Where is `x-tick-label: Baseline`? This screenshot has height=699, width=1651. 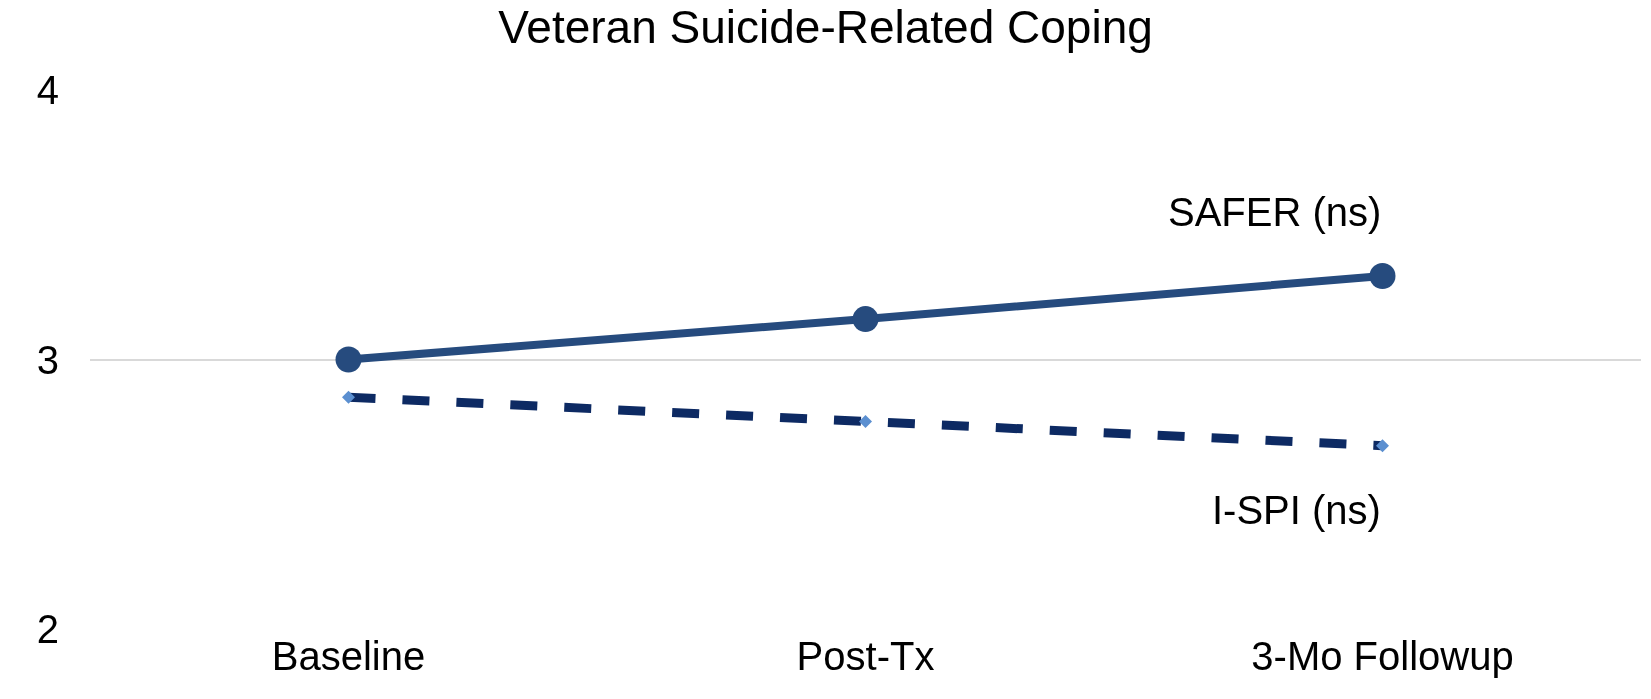 x-tick-label: Baseline is located at coordinates (348, 656).